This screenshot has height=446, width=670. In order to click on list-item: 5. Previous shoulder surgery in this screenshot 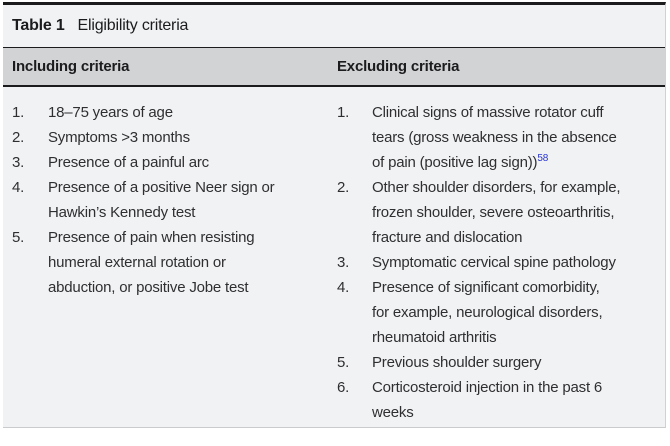, I will do `click(501, 362)`.